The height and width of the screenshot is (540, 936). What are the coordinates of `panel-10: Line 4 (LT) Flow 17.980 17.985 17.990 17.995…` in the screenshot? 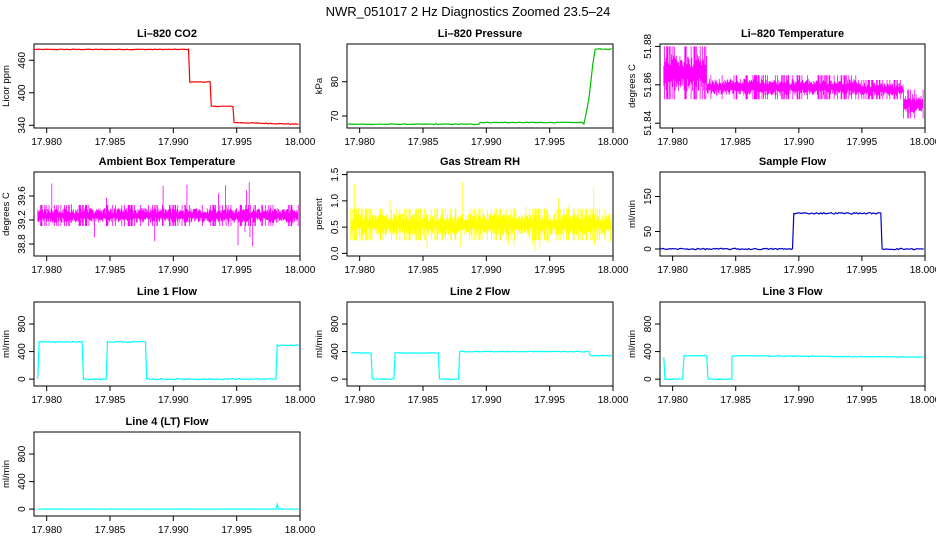 It's located at (158, 476).